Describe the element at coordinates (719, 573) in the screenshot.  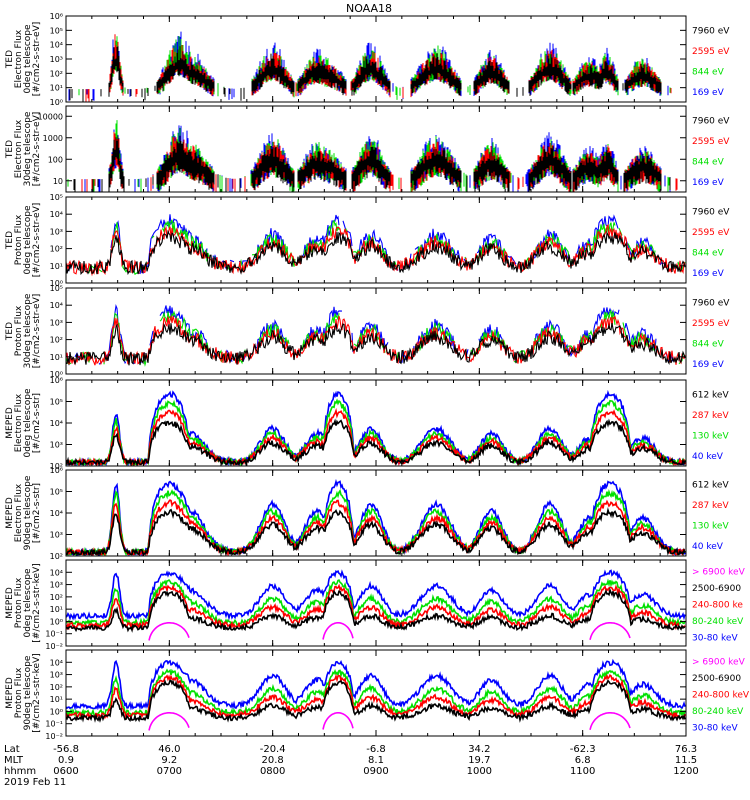
I see `legend-entry: > 6900 keV` at that location.